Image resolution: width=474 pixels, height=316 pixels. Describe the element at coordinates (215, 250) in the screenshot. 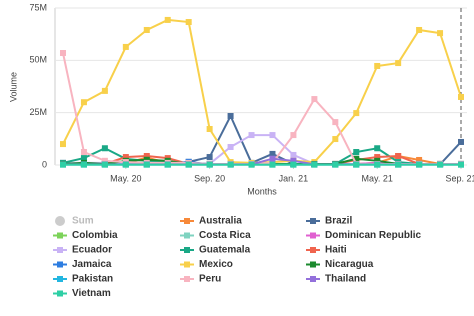

I see `legend-item: Guatemala` at that location.